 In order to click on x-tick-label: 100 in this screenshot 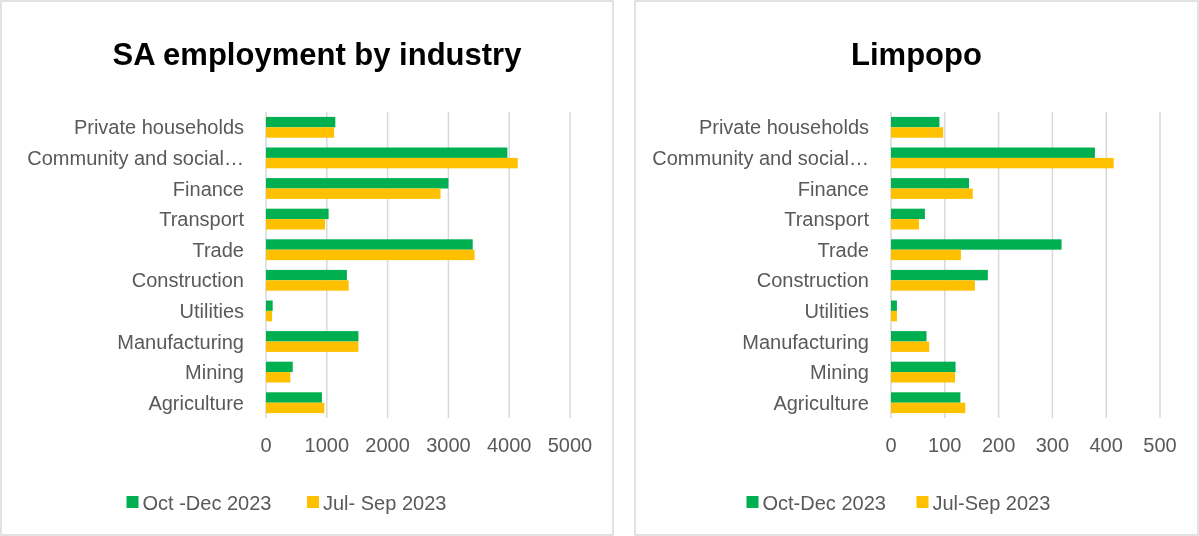, I will do `click(945, 445)`.